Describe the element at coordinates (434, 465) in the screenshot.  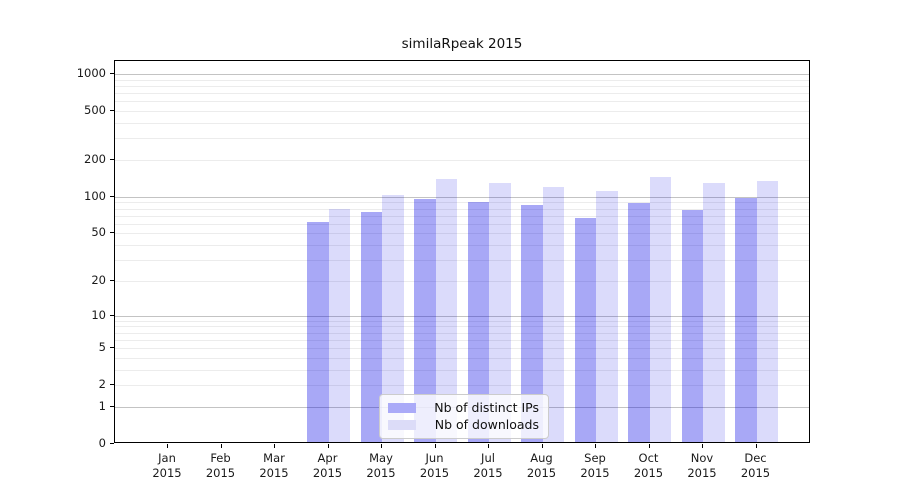
I see `x-axis-tick-label: Jun 2015` at that location.